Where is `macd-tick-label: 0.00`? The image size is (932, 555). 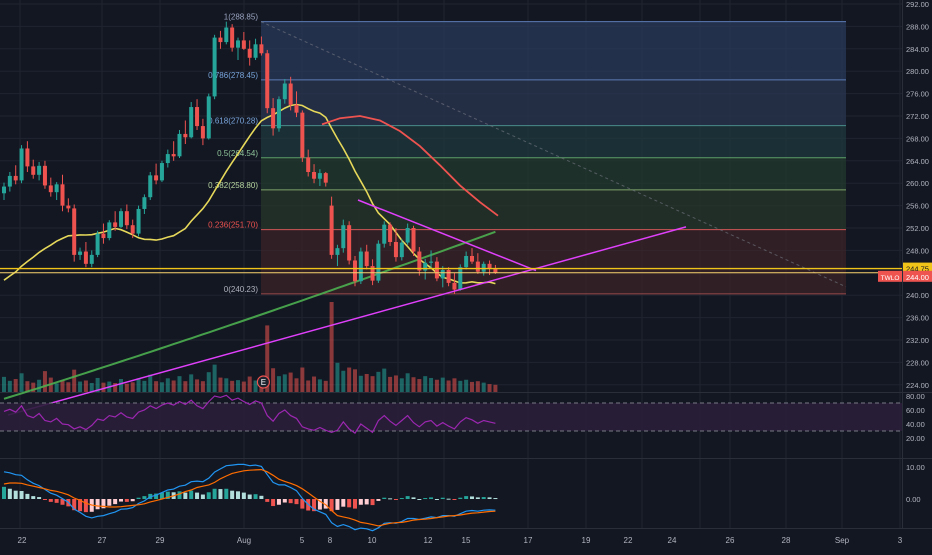
macd-tick-label: 0.00 is located at coordinates (913, 499).